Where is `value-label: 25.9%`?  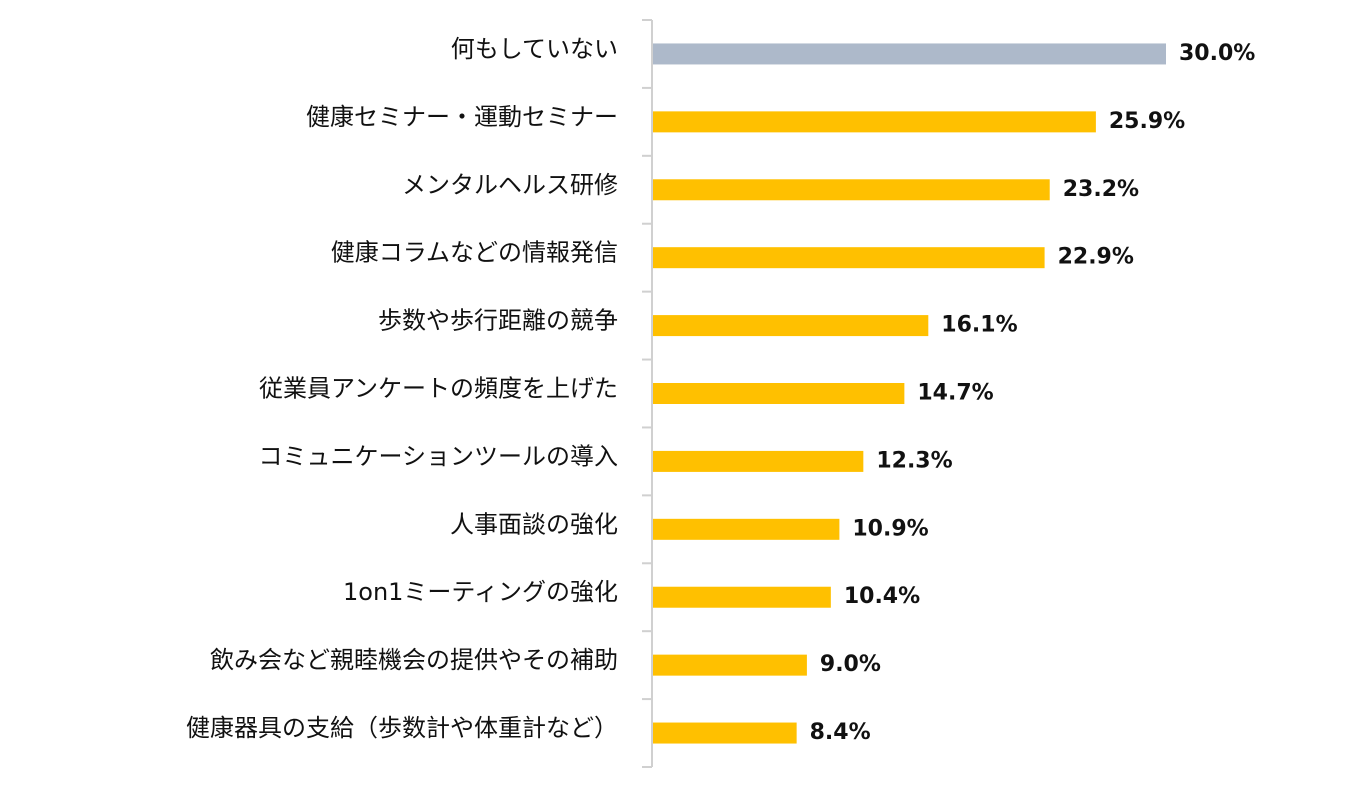 value-label: 25.9% is located at coordinates (1147, 121).